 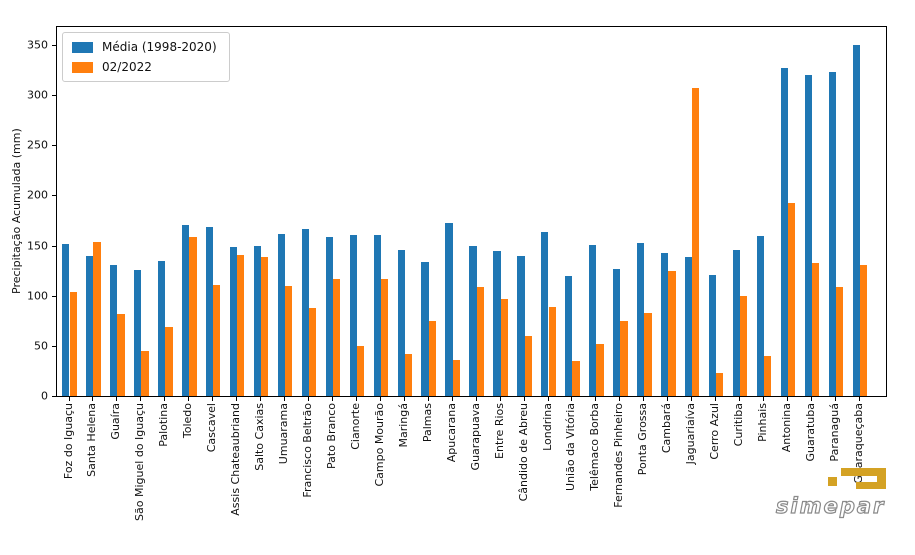 I want to click on x-tick-label: Campo Mourão, so click(x=379, y=445).